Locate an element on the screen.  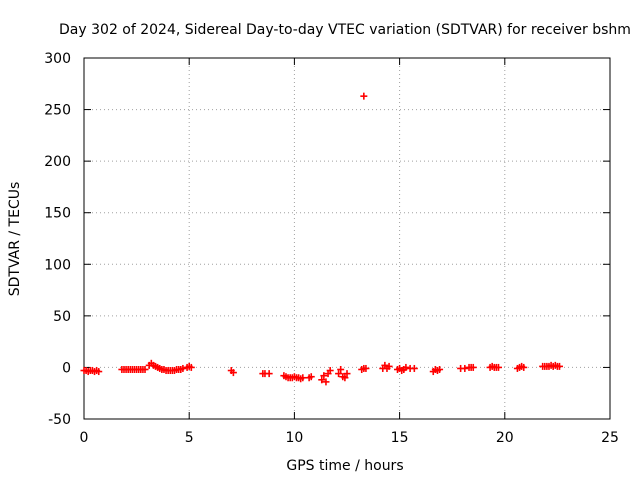
x-tick-label: 20 is located at coordinates (505, 438).